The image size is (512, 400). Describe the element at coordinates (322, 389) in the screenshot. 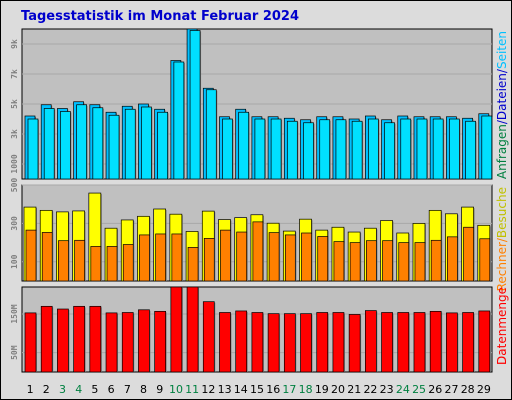

I see `day-label-19: 19` at that location.